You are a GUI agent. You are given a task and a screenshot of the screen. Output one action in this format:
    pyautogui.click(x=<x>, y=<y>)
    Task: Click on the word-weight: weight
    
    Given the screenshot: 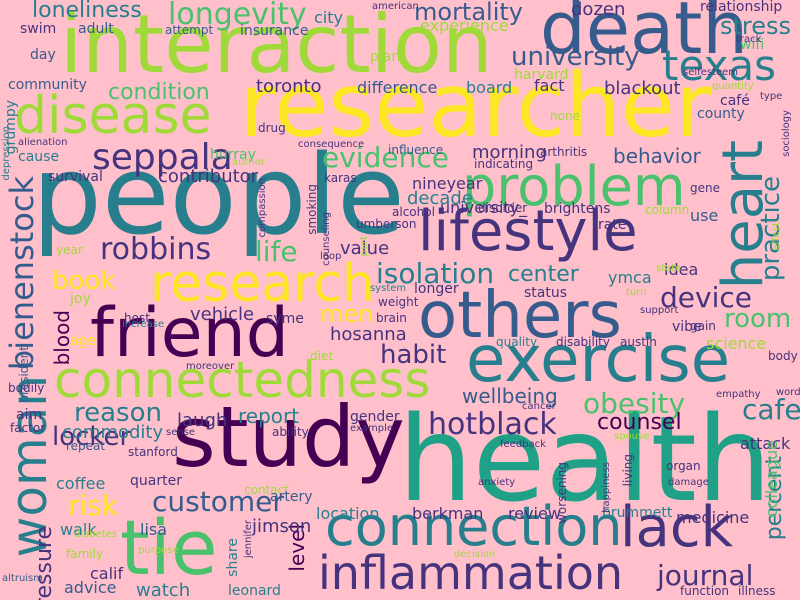 What is the action you would take?
    pyautogui.click(x=398, y=302)
    